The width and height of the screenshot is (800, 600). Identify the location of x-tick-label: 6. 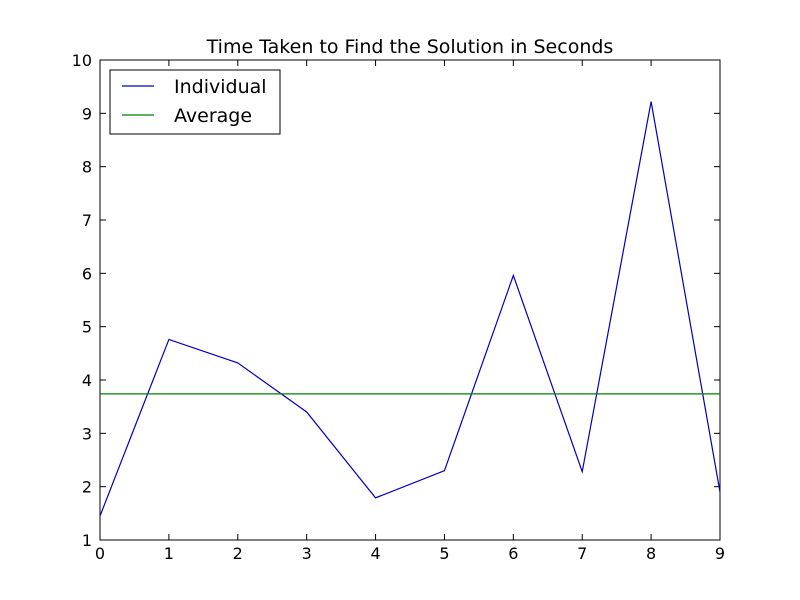
(513, 553).